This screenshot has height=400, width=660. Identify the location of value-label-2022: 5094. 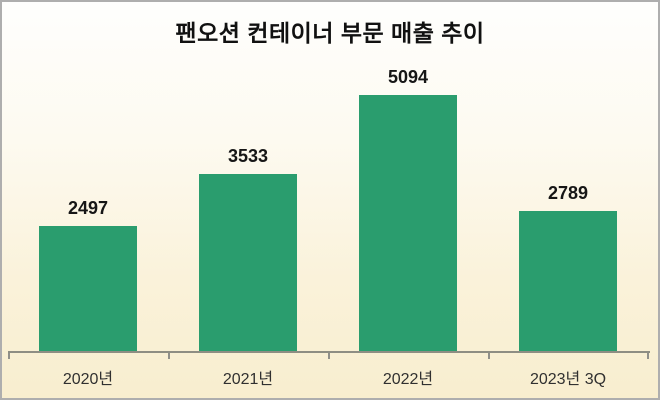
(408, 77).